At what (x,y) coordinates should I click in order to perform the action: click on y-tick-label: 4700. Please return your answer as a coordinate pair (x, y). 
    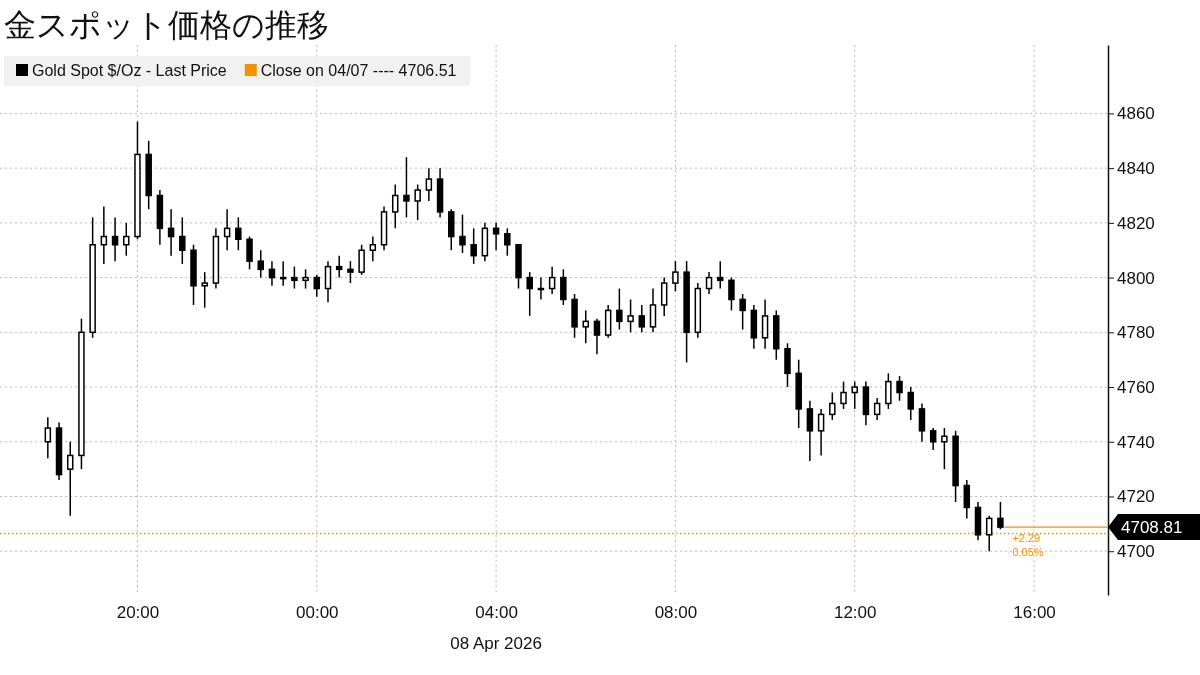
    Looking at the image, I should click on (1136, 552).